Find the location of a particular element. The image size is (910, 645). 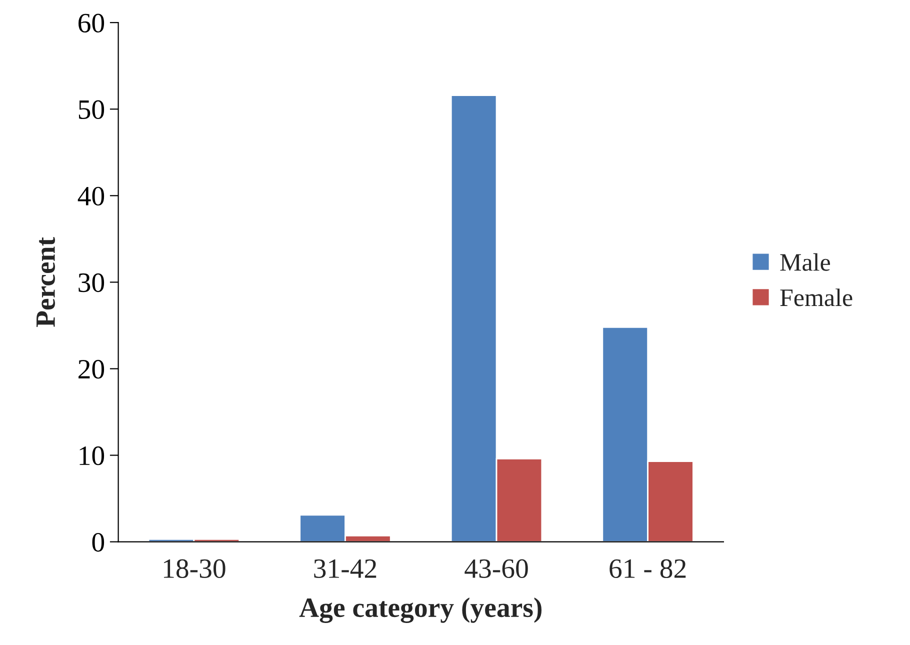

legend-label: Female is located at coordinates (816, 297).